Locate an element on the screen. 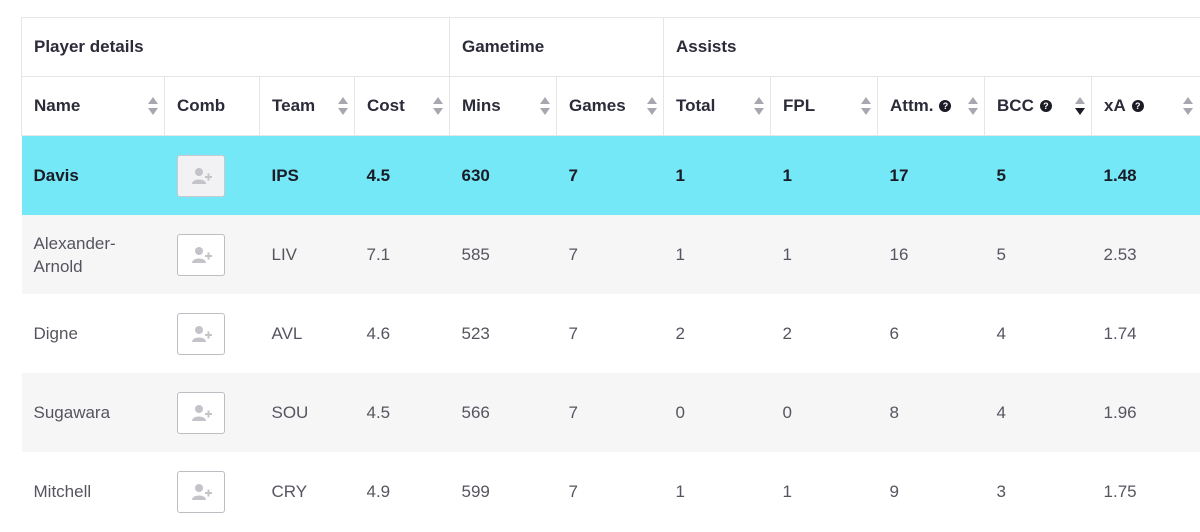 The height and width of the screenshot is (532, 1200). col-header-bcc: BCC? is located at coordinates (1038, 106).